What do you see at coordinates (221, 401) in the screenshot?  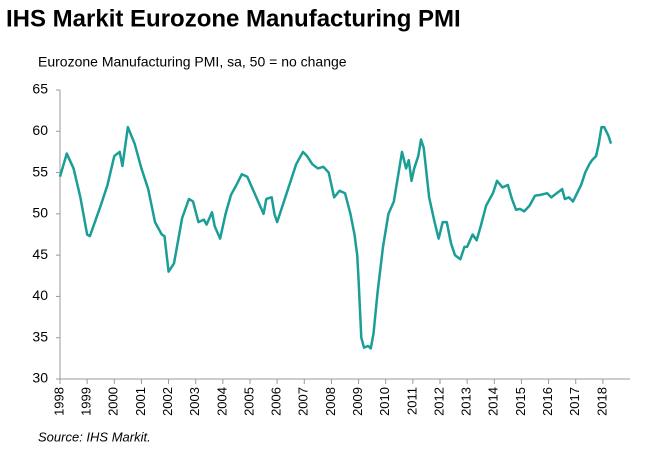 I see `x-tick-label: 2004` at bounding box center [221, 401].